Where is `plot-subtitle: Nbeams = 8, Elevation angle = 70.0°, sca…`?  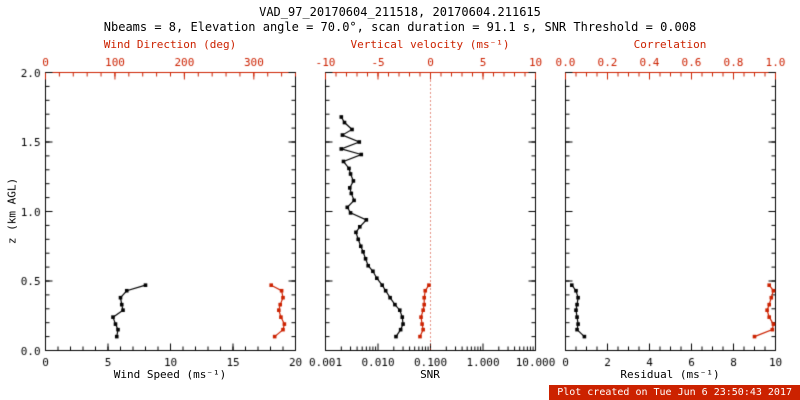
plot-subtitle: Nbeams = 8, Elevation angle = 70.0°, sca… is located at coordinates (400, 27).